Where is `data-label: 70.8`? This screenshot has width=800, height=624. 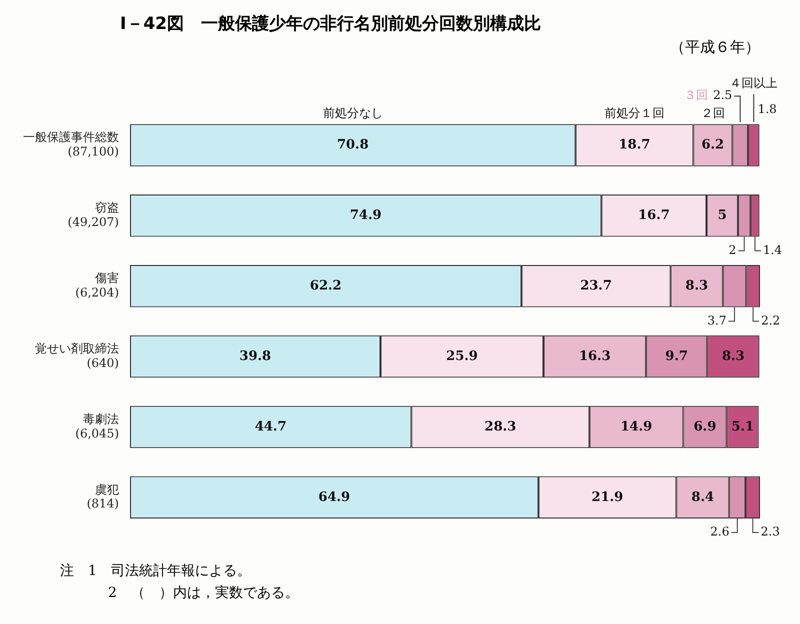 data-label: 70.8 is located at coordinates (352, 145).